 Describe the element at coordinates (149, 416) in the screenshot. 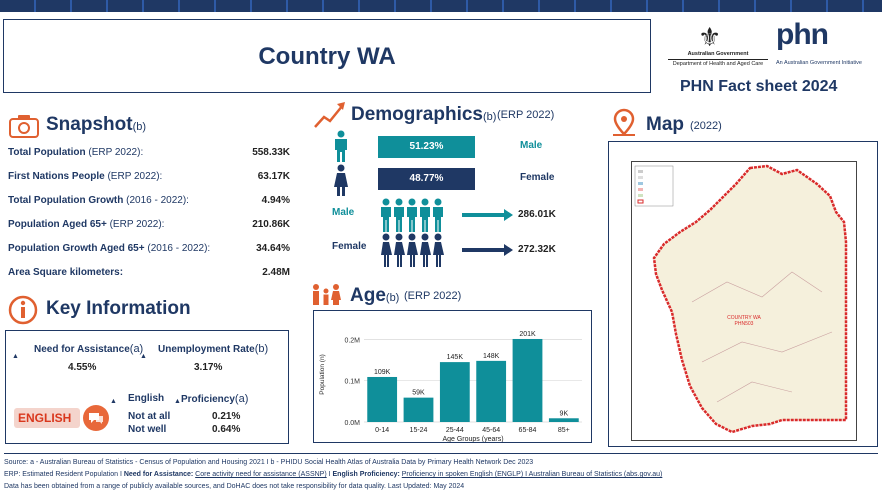

I see `not-at-all-label: Not at all` at that location.